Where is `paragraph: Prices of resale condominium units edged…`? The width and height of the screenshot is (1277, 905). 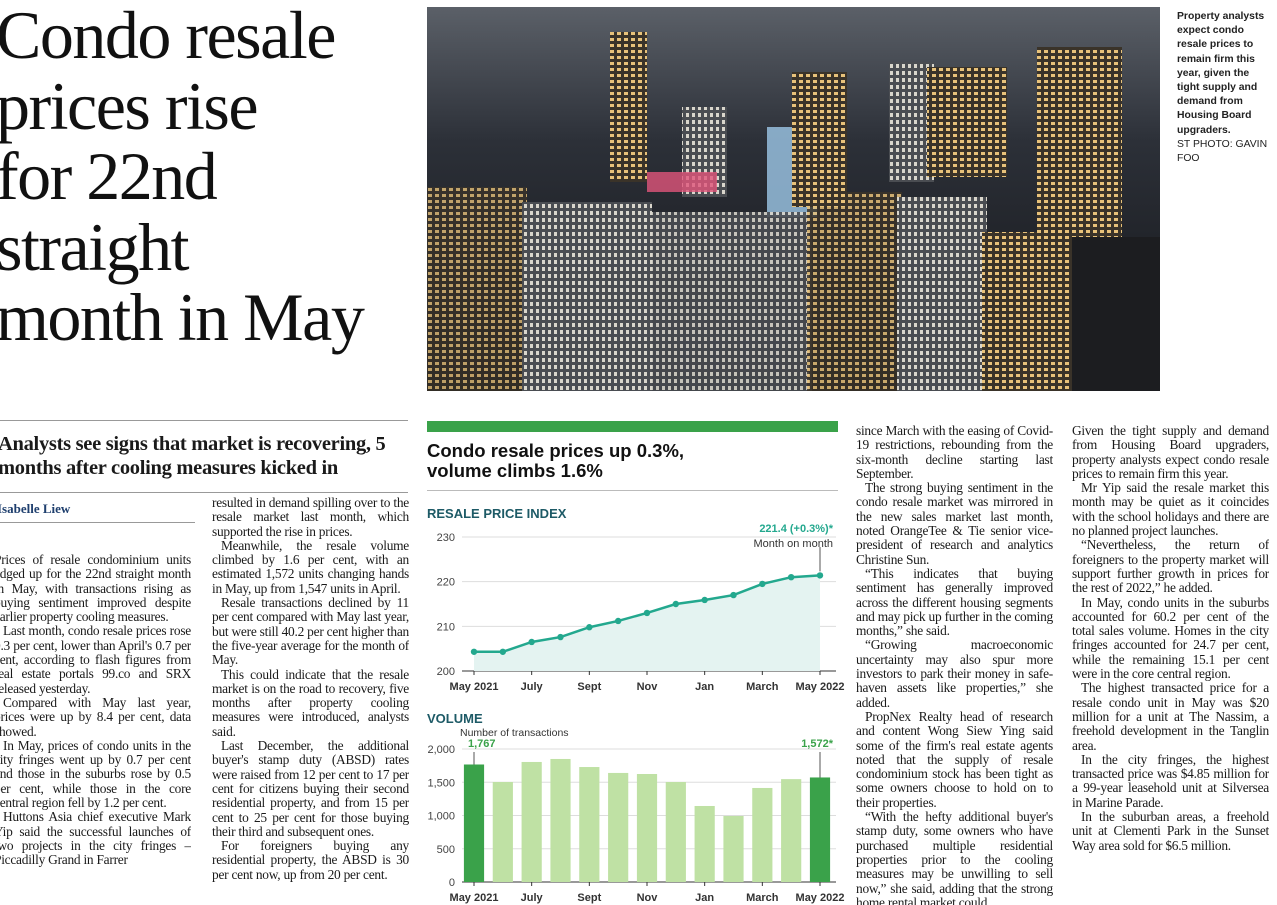
paragraph: Prices of resale condominium units edged… is located at coordinates (95, 589).